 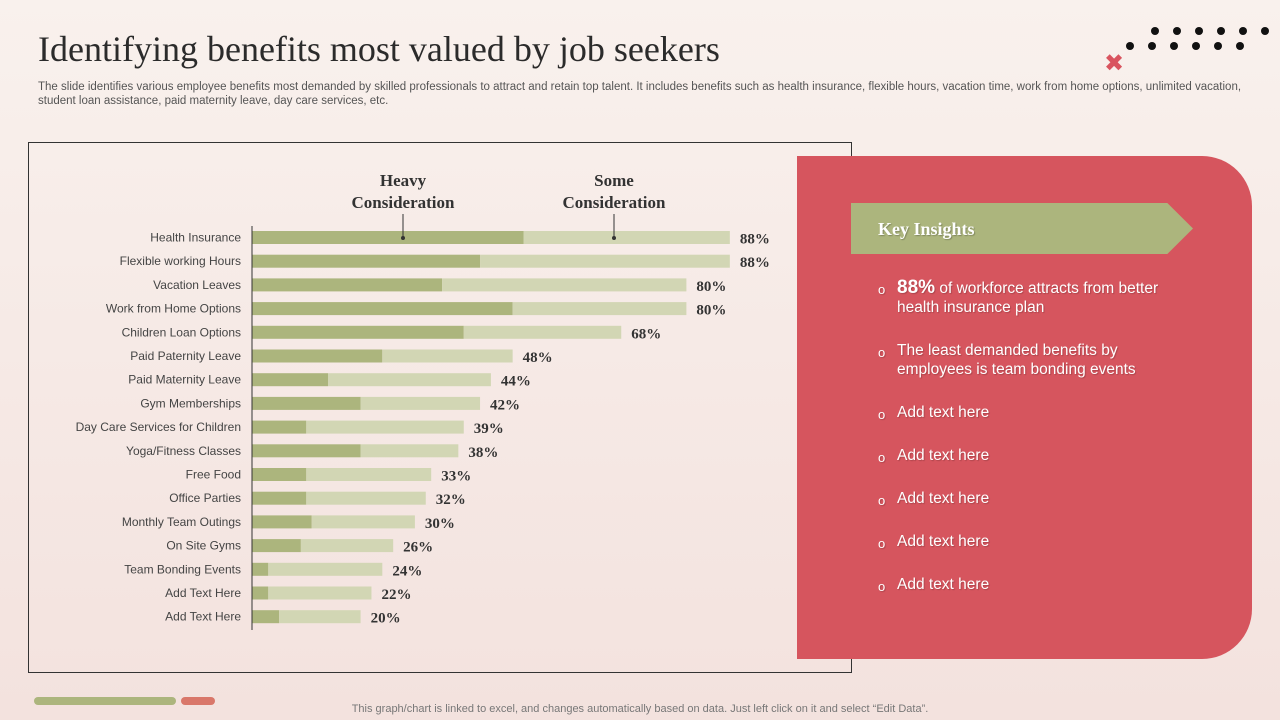 I want to click on total-value-label: 33%, so click(x=456, y=477).